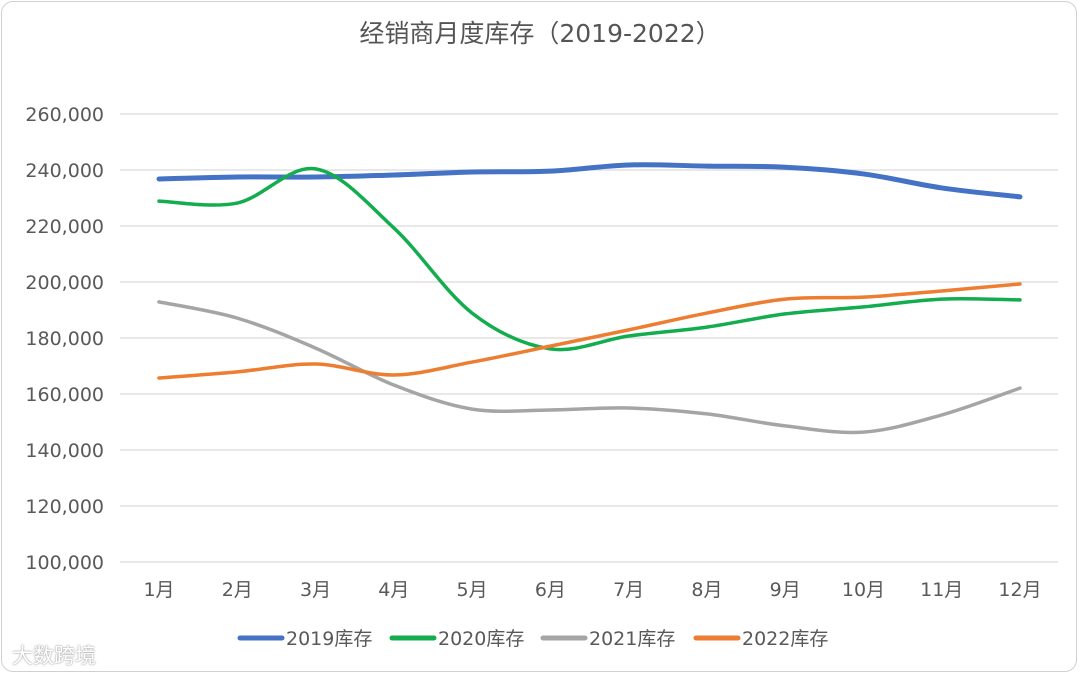  Describe the element at coordinates (64, 507) in the screenshot. I see `y-tick-label: 120,000` at that location.